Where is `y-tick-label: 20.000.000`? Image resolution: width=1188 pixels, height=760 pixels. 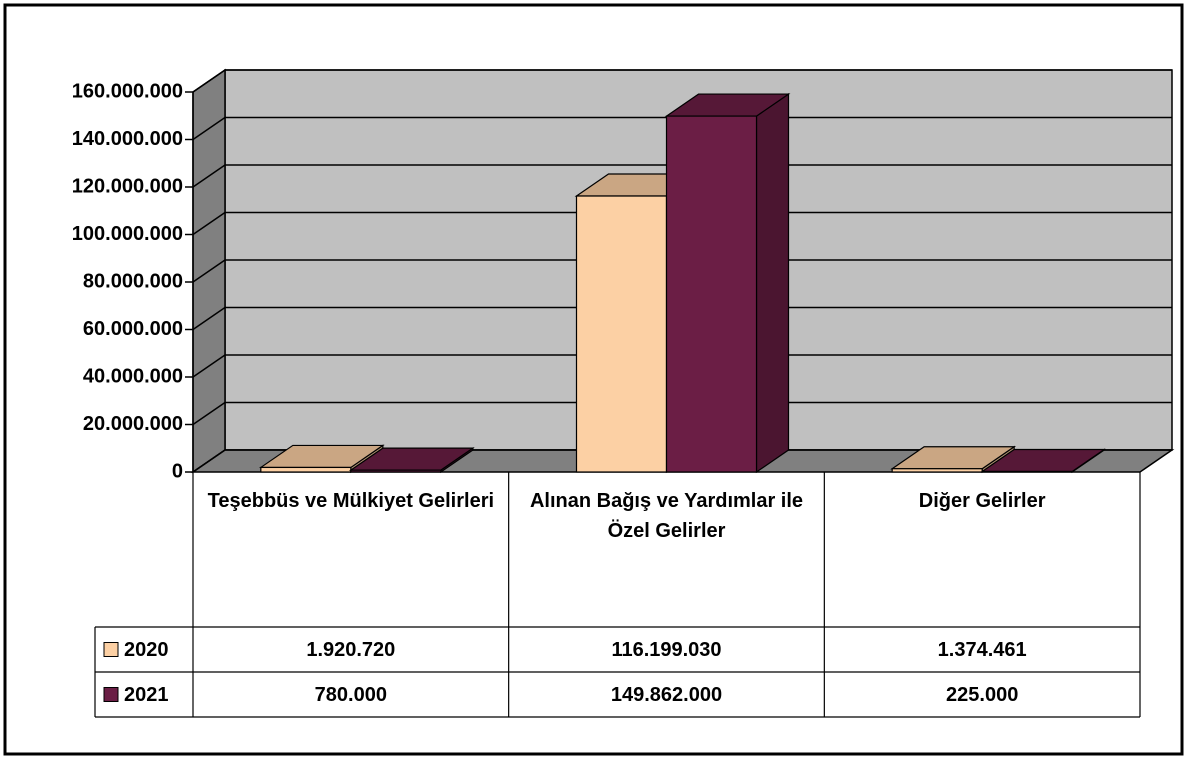 y-tick-label: 20.000.000 is located at coordinates (133, 424).